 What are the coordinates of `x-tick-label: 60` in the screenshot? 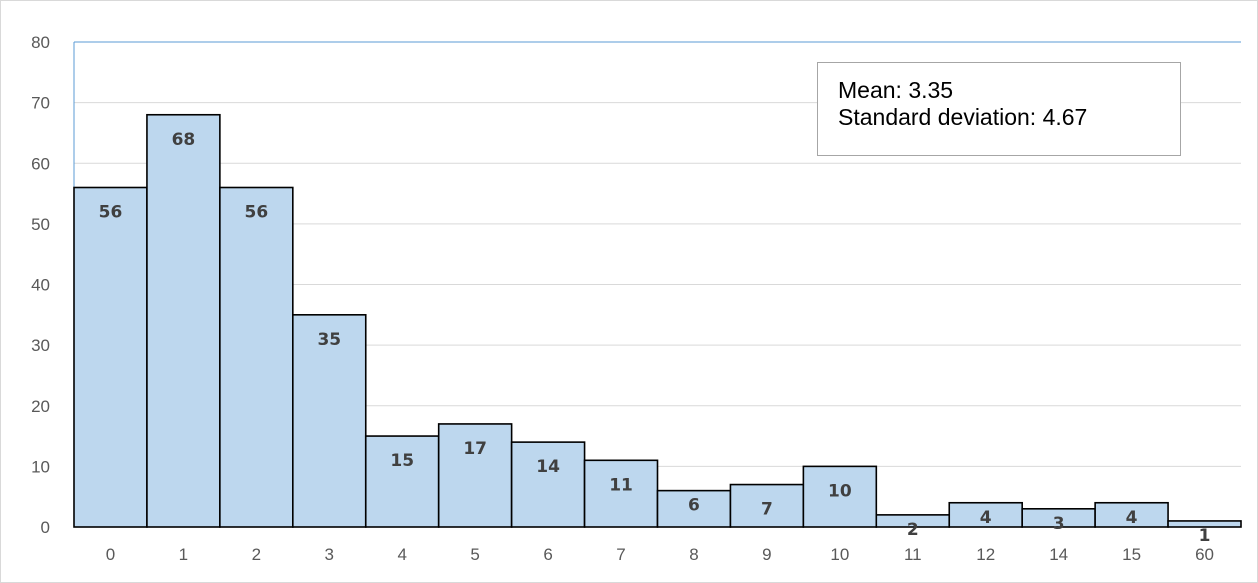 It's located at (1204, 554).